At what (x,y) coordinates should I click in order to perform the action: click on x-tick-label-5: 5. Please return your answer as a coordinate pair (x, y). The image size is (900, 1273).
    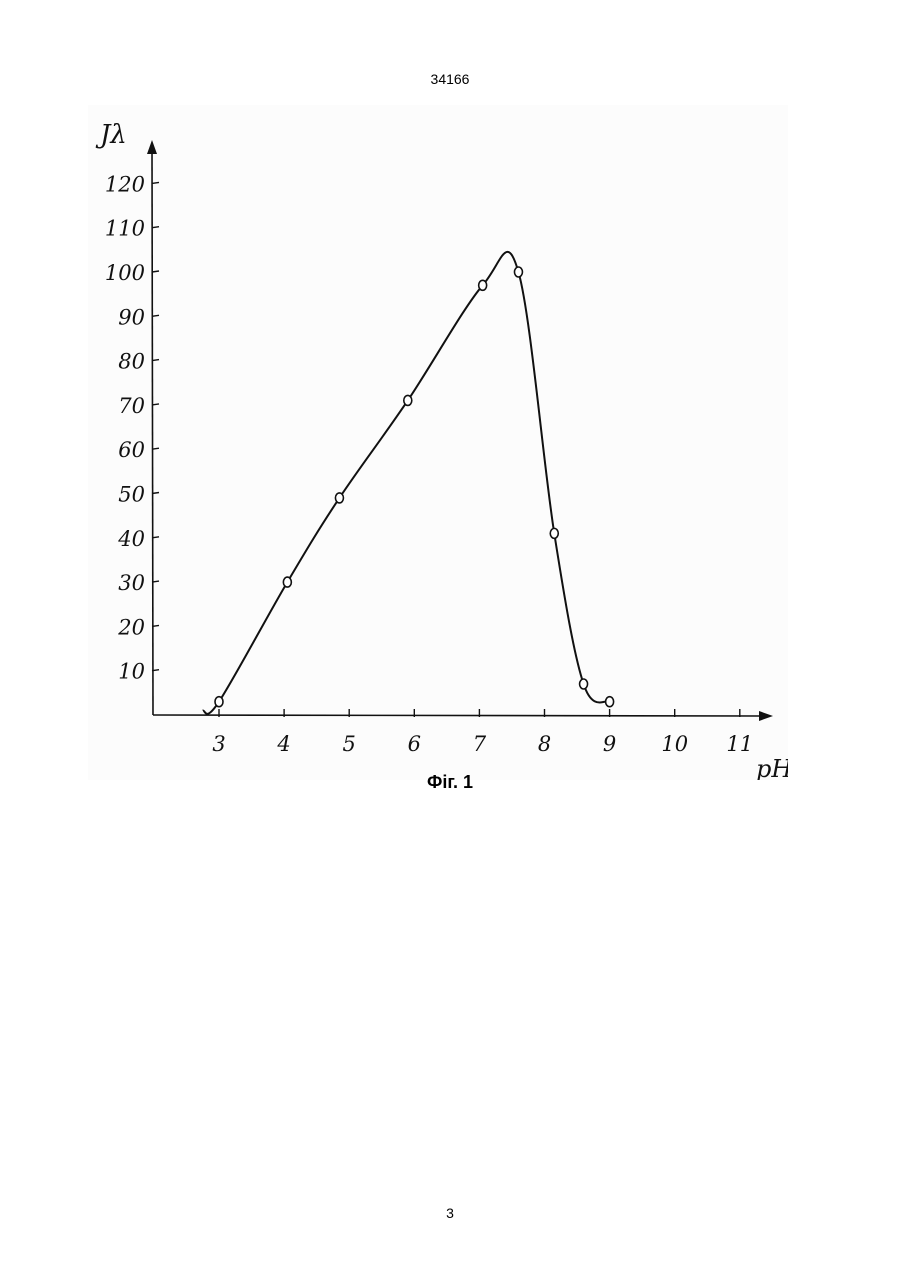
    Looking at the image, I should click on (349, 744).